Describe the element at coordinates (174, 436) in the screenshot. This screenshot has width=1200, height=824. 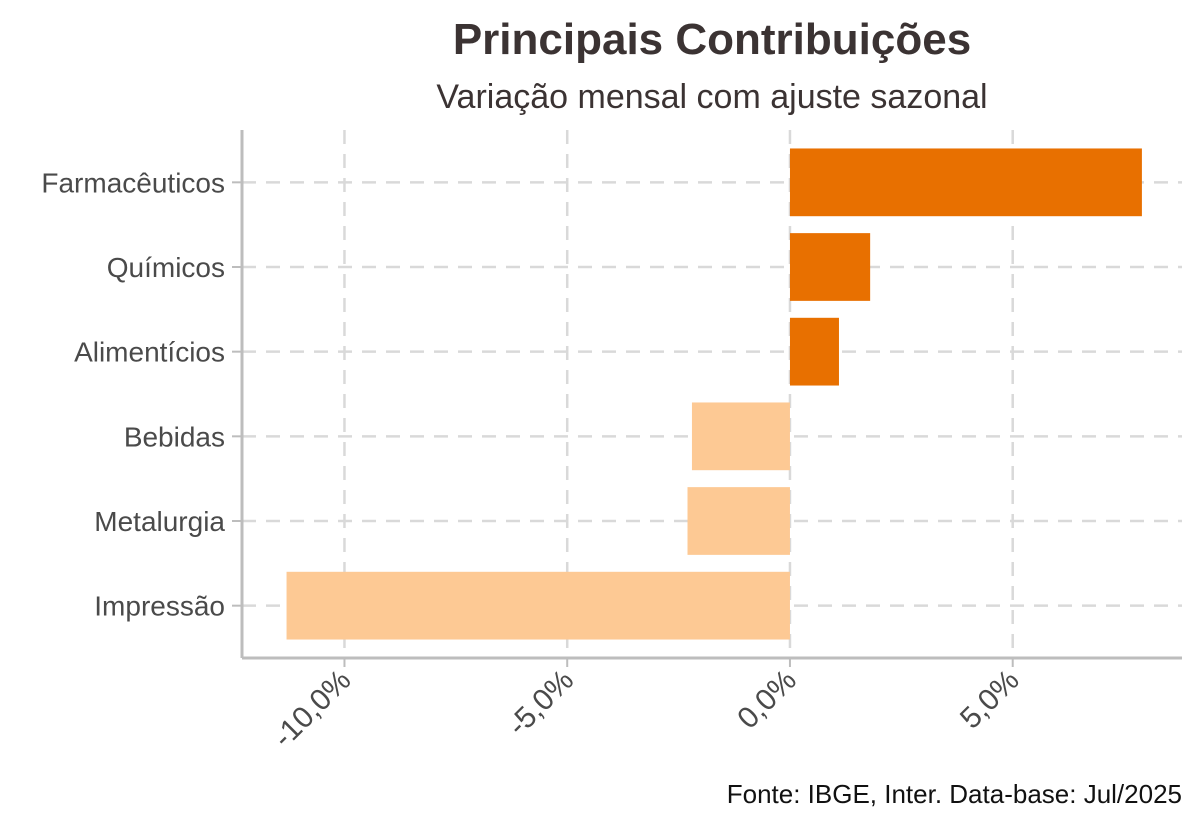
I see `category-label: Bebidas` at that location.